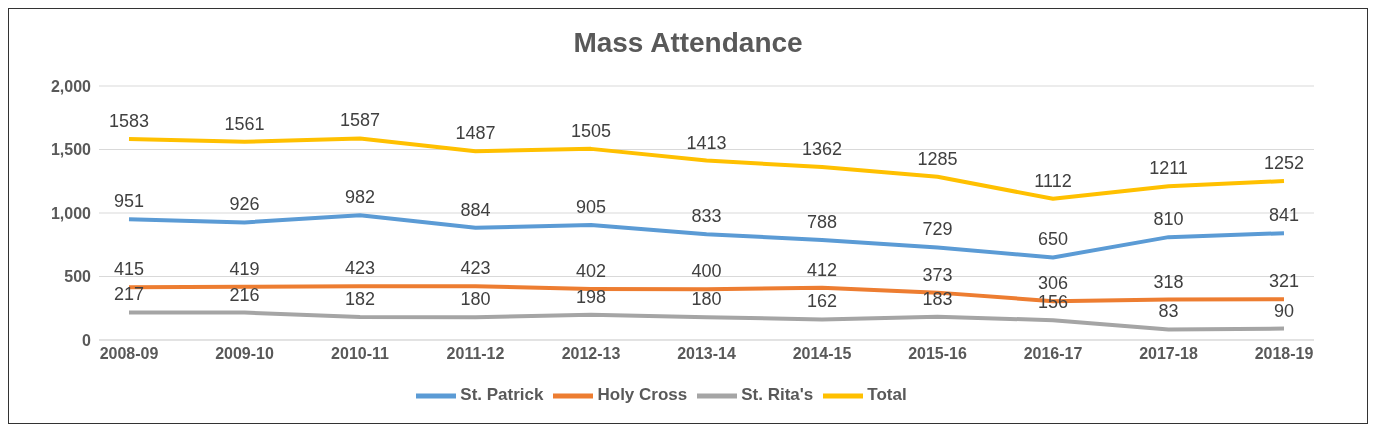  I want to click on data-label: 83, so click(1168, 311).